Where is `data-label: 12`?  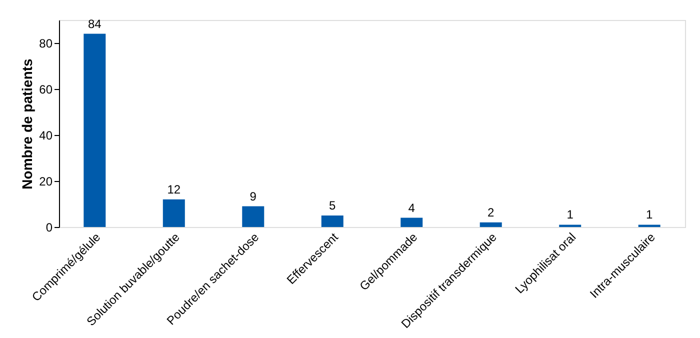
data-label: 12 is located at coordinates (174, 189).